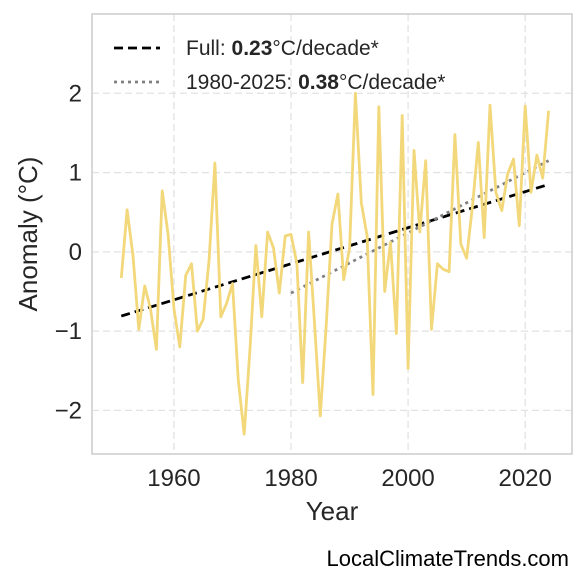 This screenshot has height=580, width=585. What do you see at coordinates (28, 234) in the screenshot?
I see `y-axis-label: Anomaly (°C)` at bounding box center [28, 234].